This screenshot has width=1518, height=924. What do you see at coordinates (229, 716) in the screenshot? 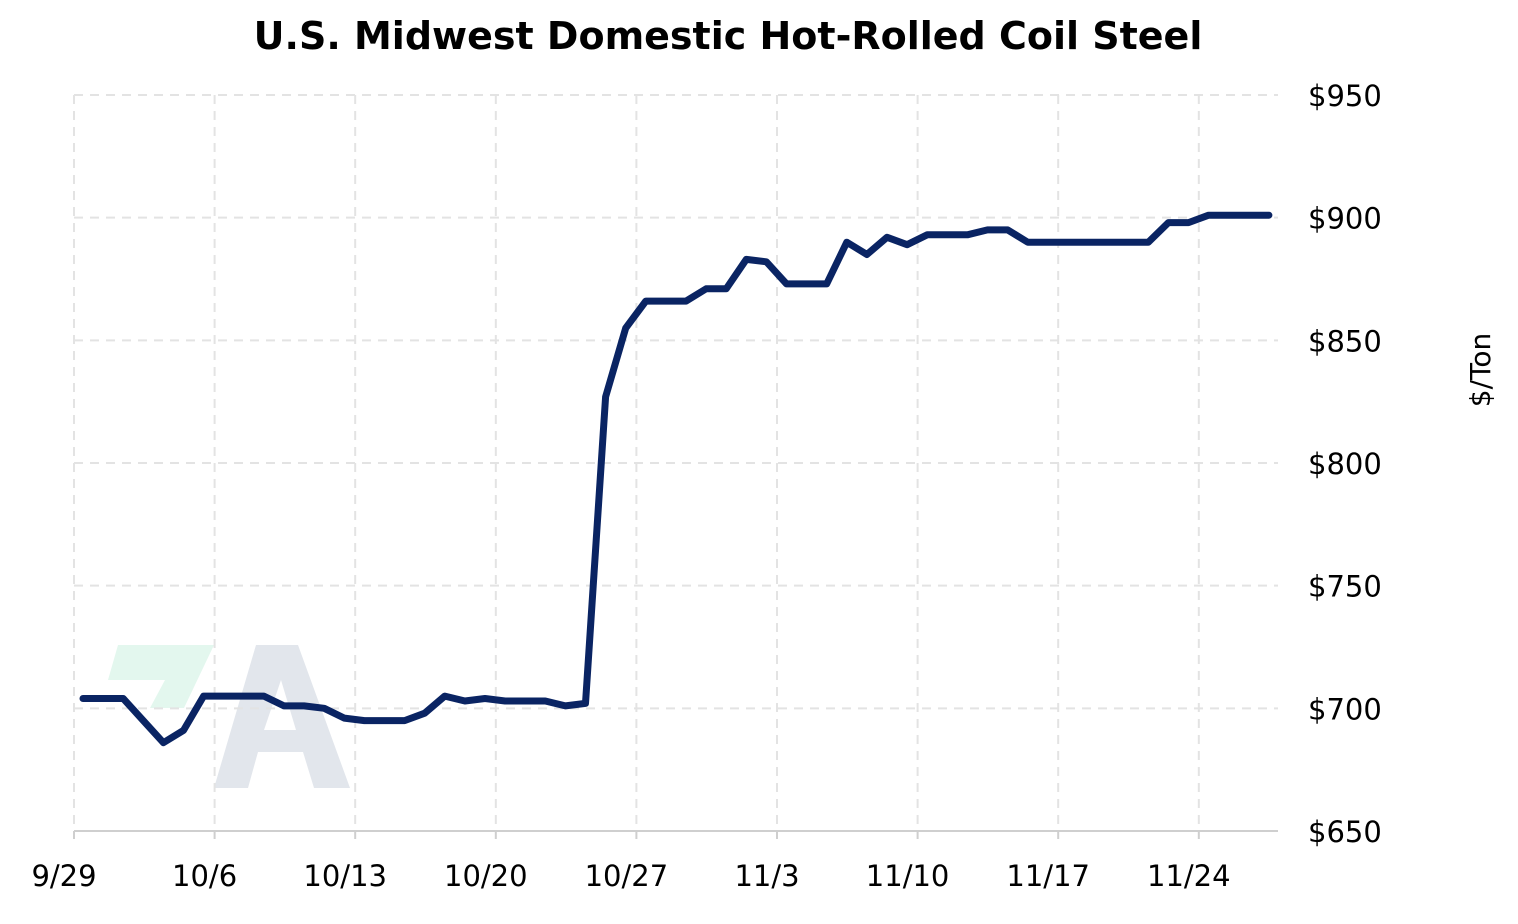
I see `watermark-logo` at bounding box center [229, 716].